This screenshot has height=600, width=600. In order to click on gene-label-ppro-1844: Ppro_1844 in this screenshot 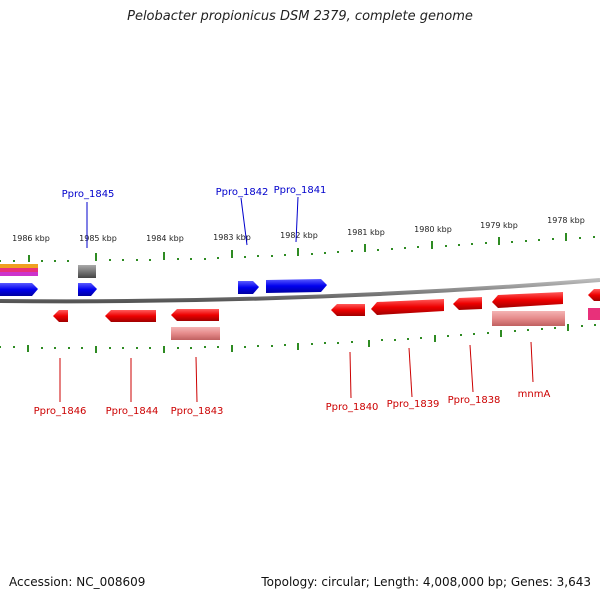, I will do `click(132, 411)`.